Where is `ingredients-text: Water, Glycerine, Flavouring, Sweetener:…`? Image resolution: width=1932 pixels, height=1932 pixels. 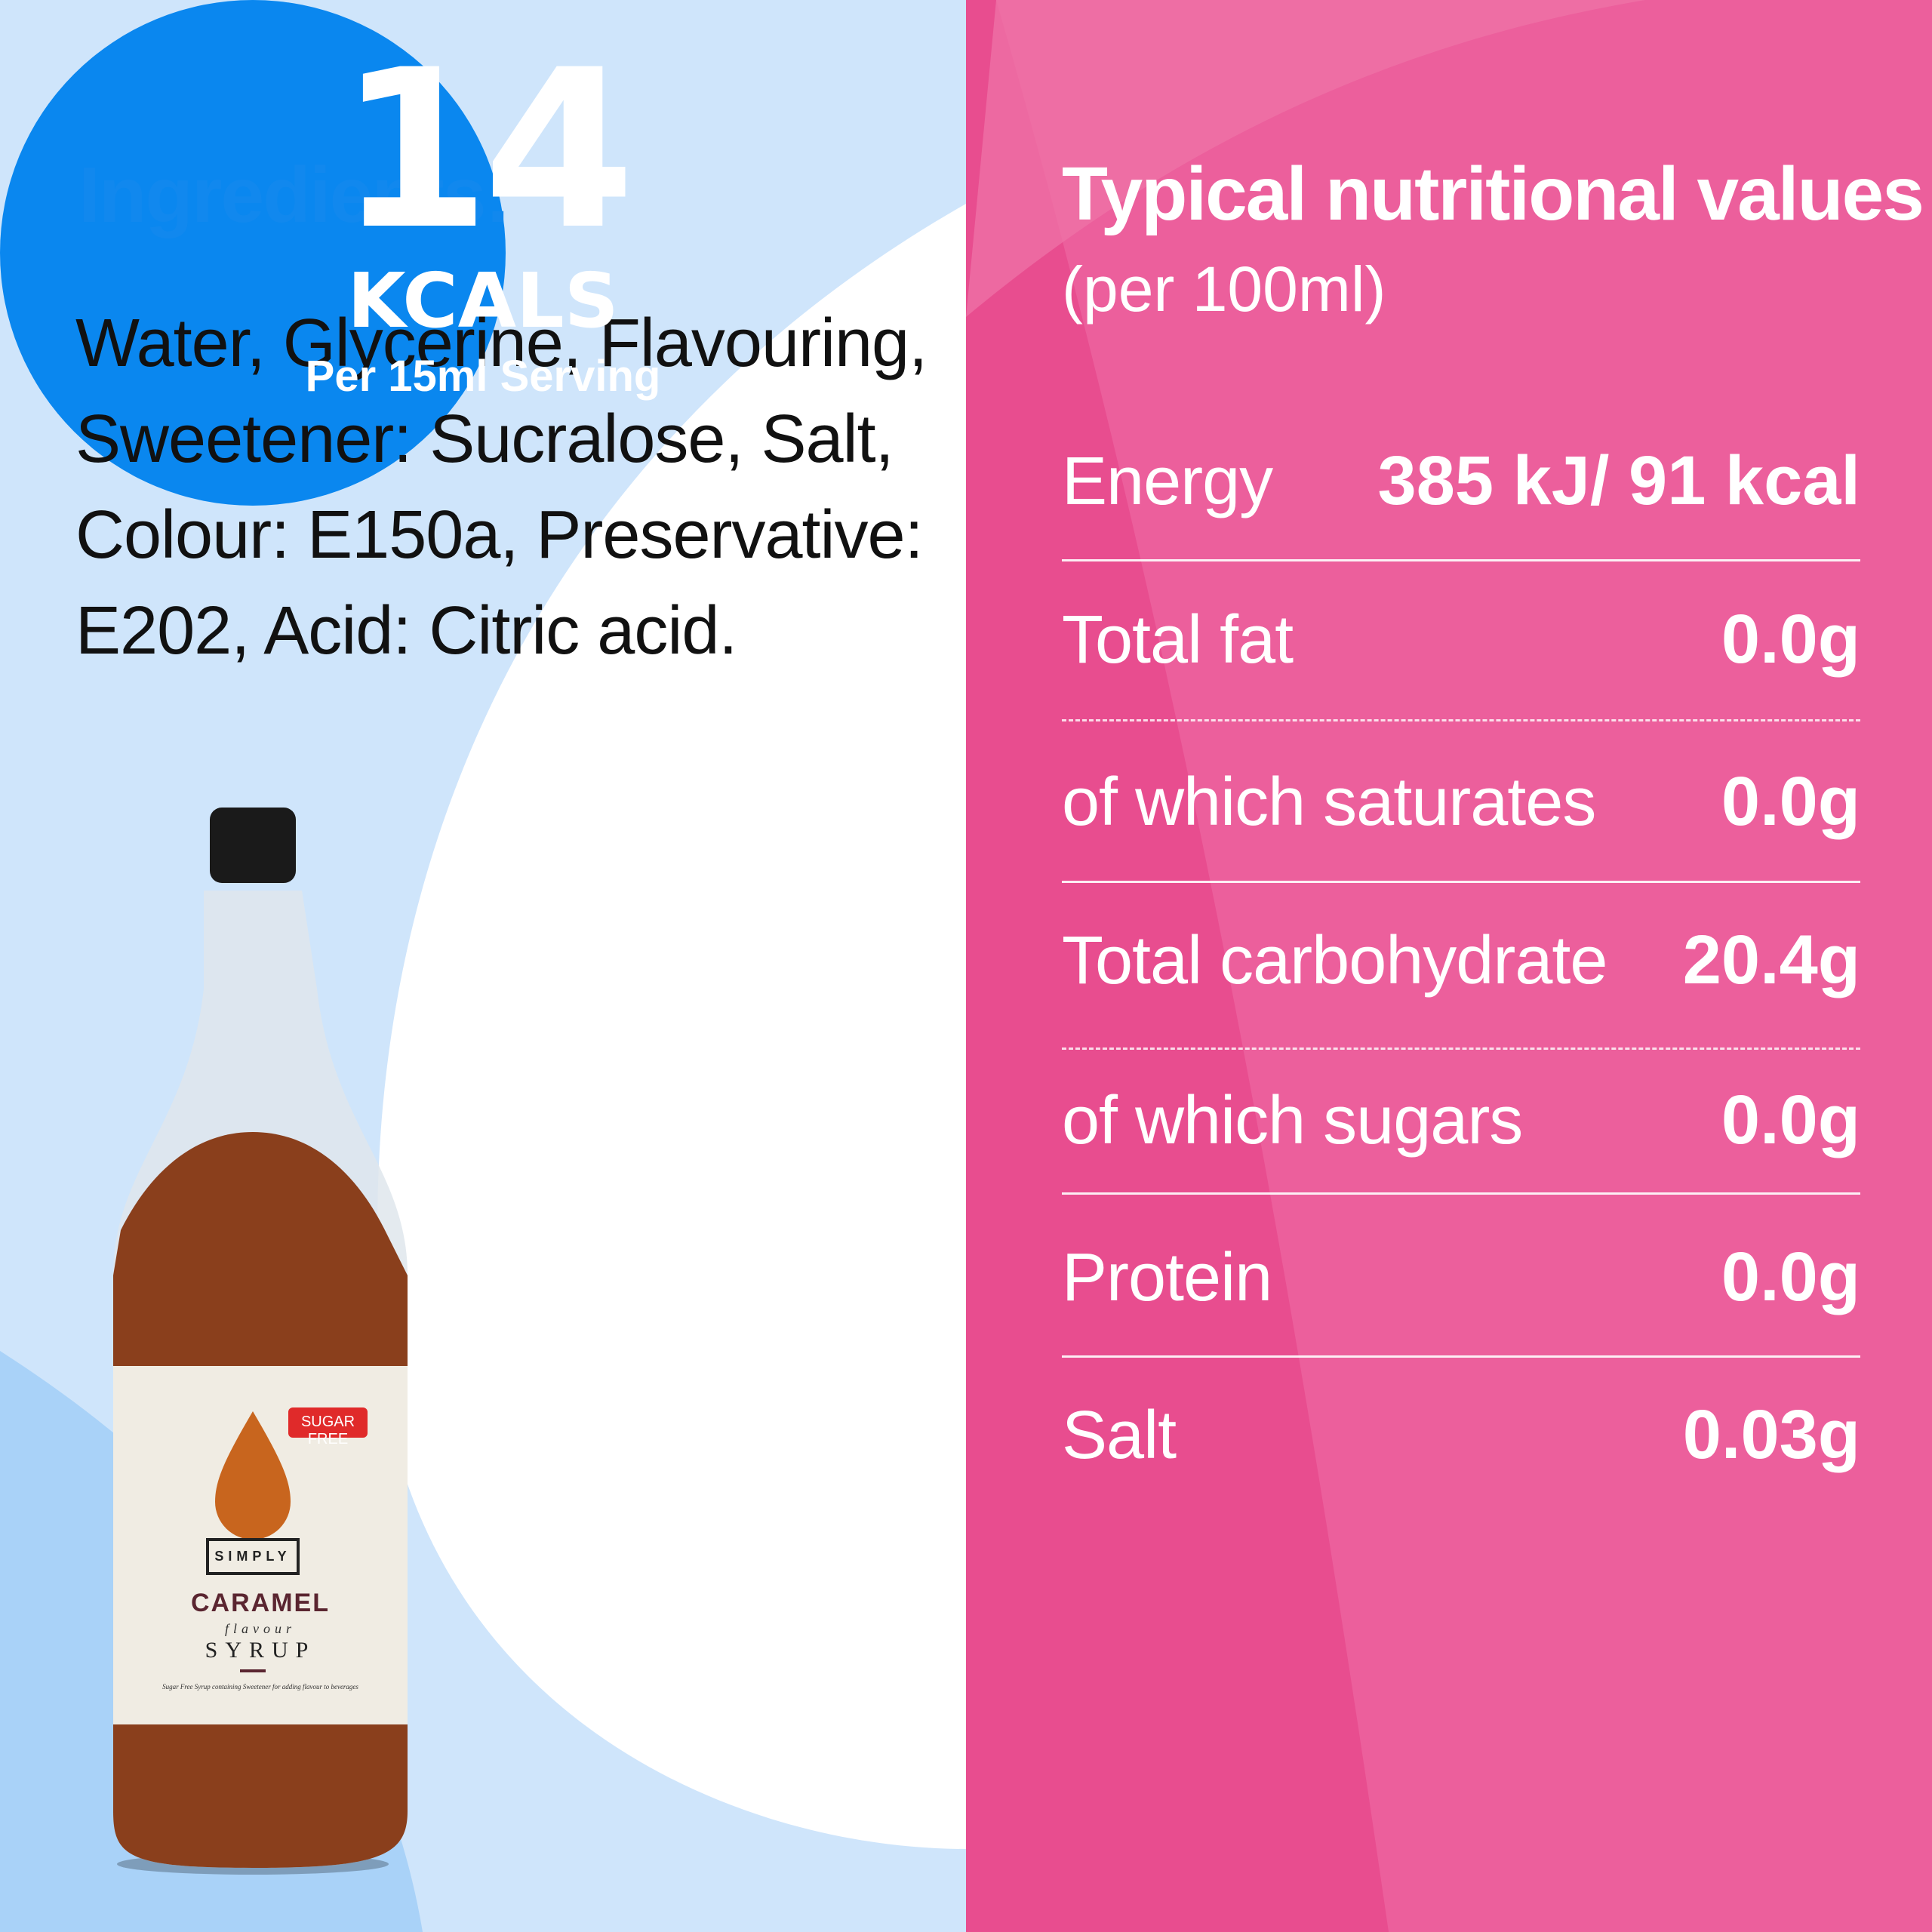
ingredients-text: Water, Glycerine, Flavouring, Sweetener:… is located at coordinates (501, 487).